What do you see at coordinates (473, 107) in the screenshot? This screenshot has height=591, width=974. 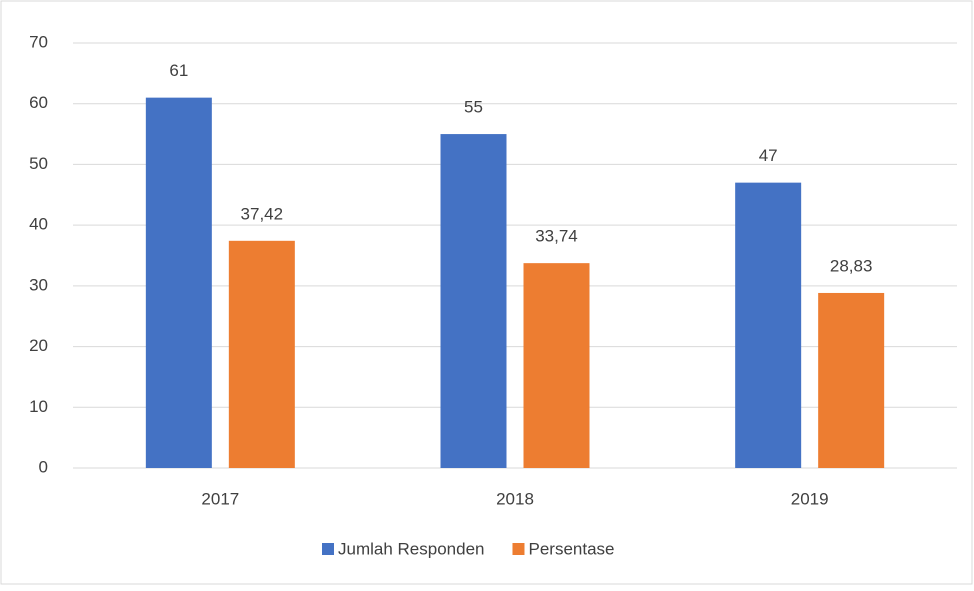 I see `data-label: 55` at bounding box center [473, 107].